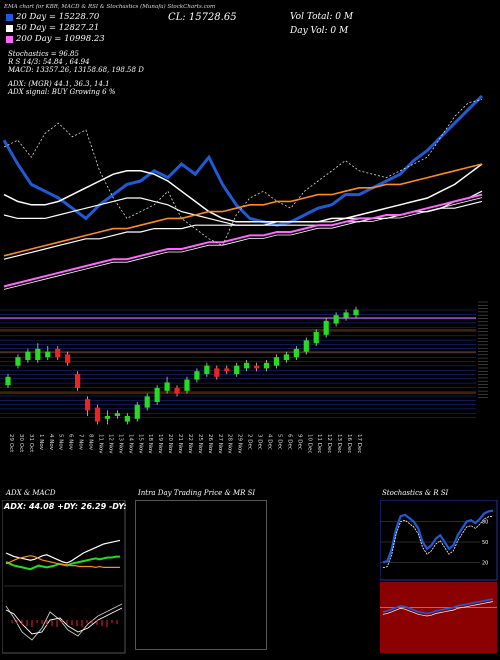 The width and height of the screenshot is (500, 660). What do you see at coordinates (197, 493) in the screenshot?
I see `intraday-panel-title: Intra Day Trading Price & MR SI` at bounding box center [197, 493].